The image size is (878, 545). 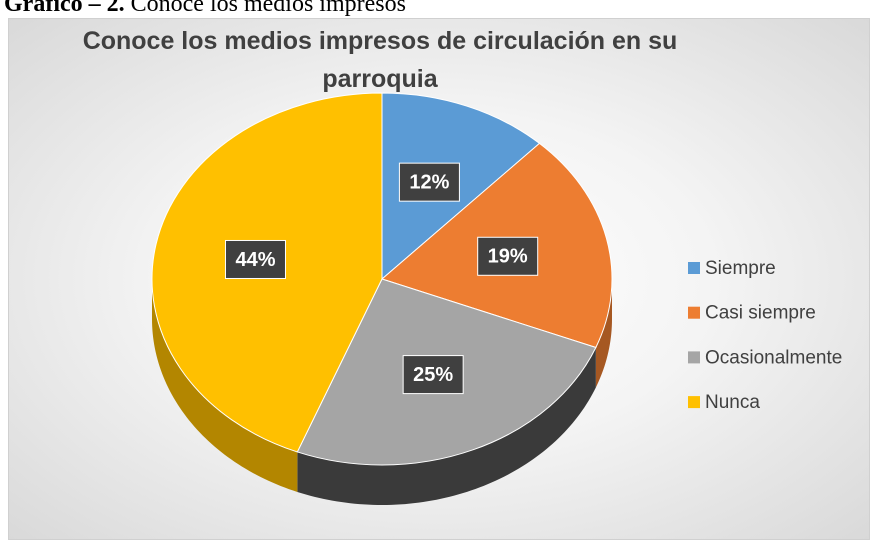 What do you see at coordinates (773, 357) in the screenshot?
I see `legend-label: Ocasionalmente` at bounding box center [773, 357].